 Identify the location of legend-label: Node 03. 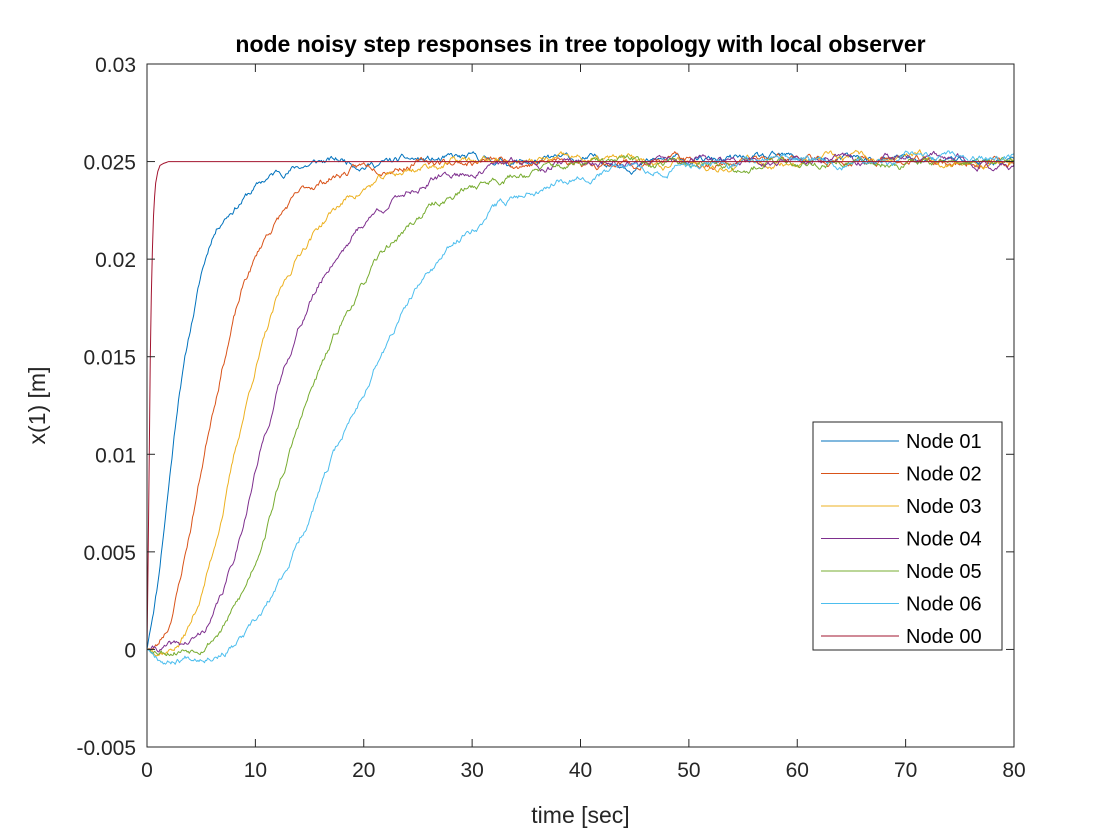
(944, 507).